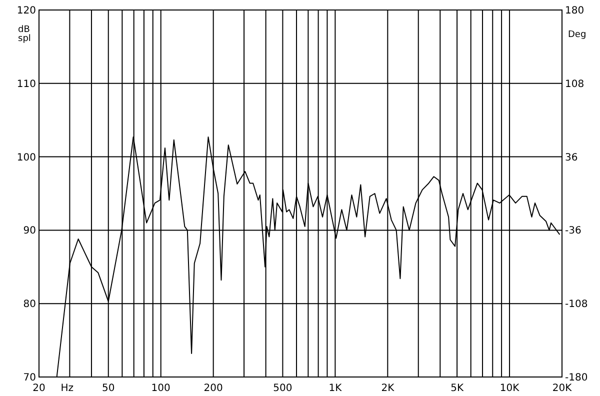 The width and height of the screenshot is (600, 396). Describe the element at coordinates (571, 158) in the screenshot. I see `y2-tick-label: 36` at that location.